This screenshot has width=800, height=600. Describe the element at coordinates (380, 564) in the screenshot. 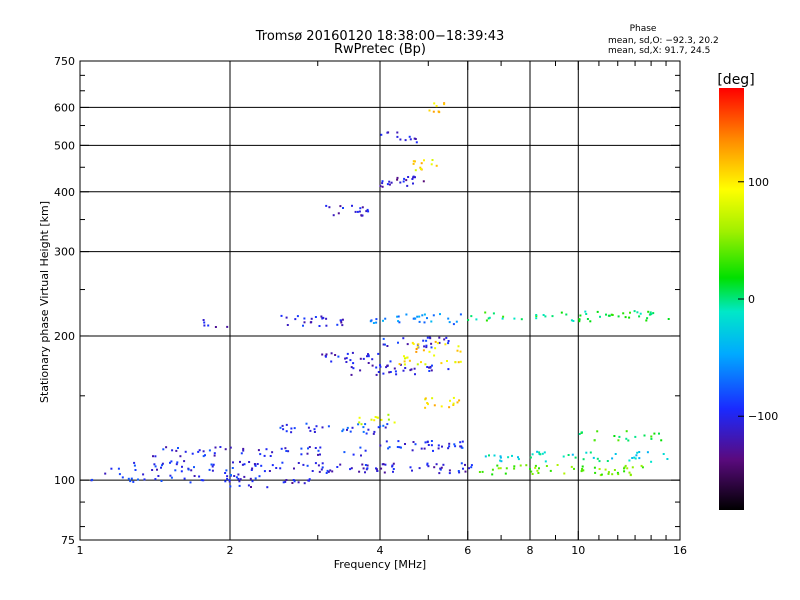

I see `x-axis-label: Frequency [MHz]` at that location.